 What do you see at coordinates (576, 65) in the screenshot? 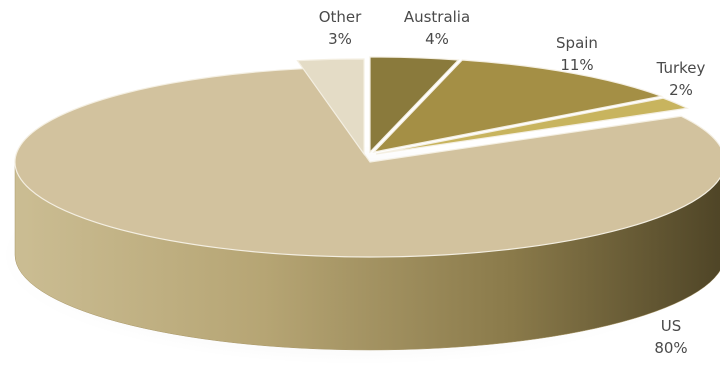
I see `pie-label-value: 11%` at bounding box center [576, 65].